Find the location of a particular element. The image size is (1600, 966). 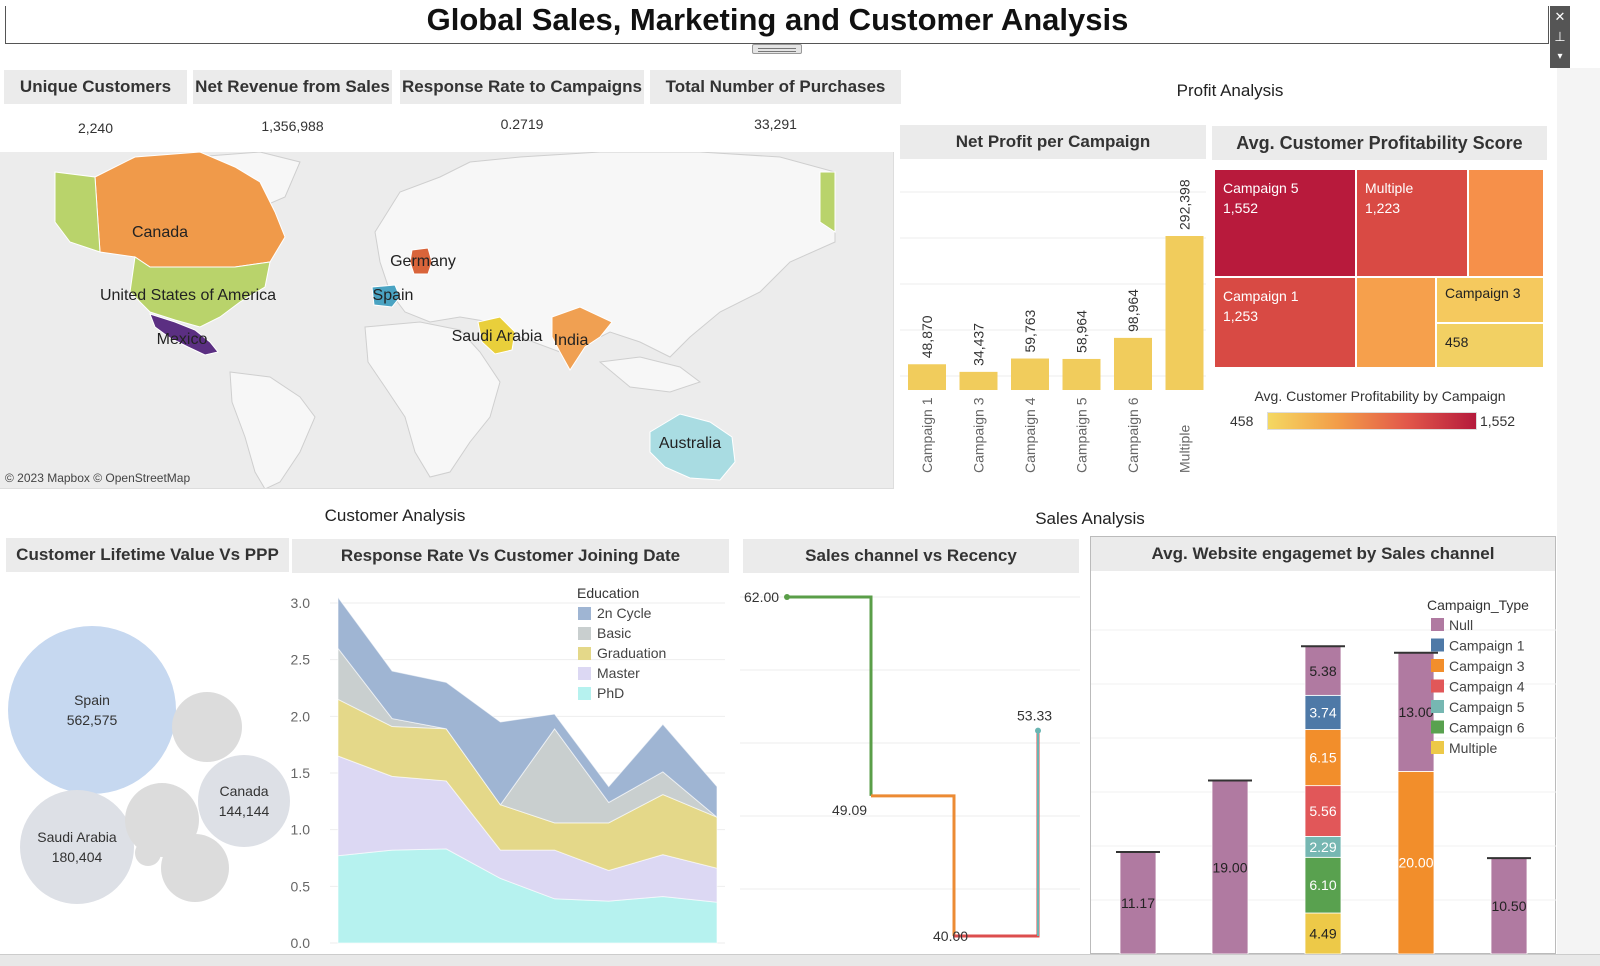

bubble-spain is located at coordinates (92, 710).